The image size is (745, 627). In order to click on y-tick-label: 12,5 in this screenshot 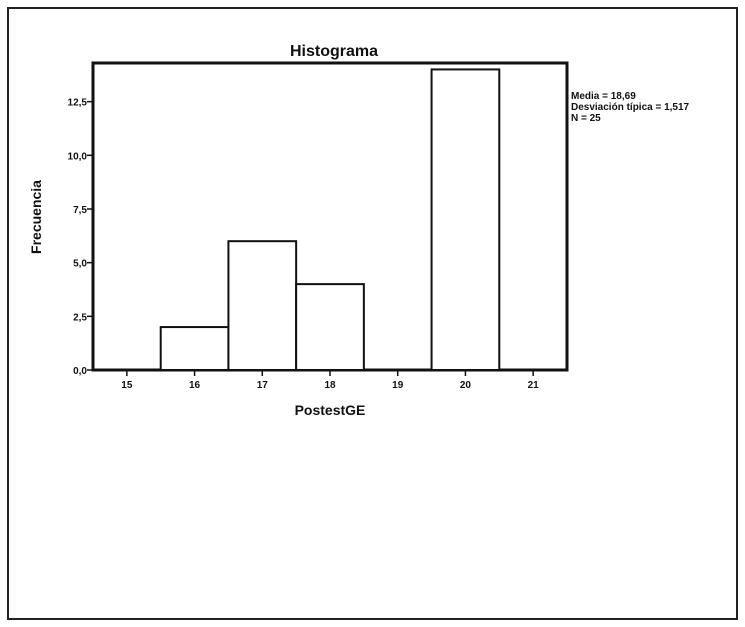, I will do `click(78, 103)`.